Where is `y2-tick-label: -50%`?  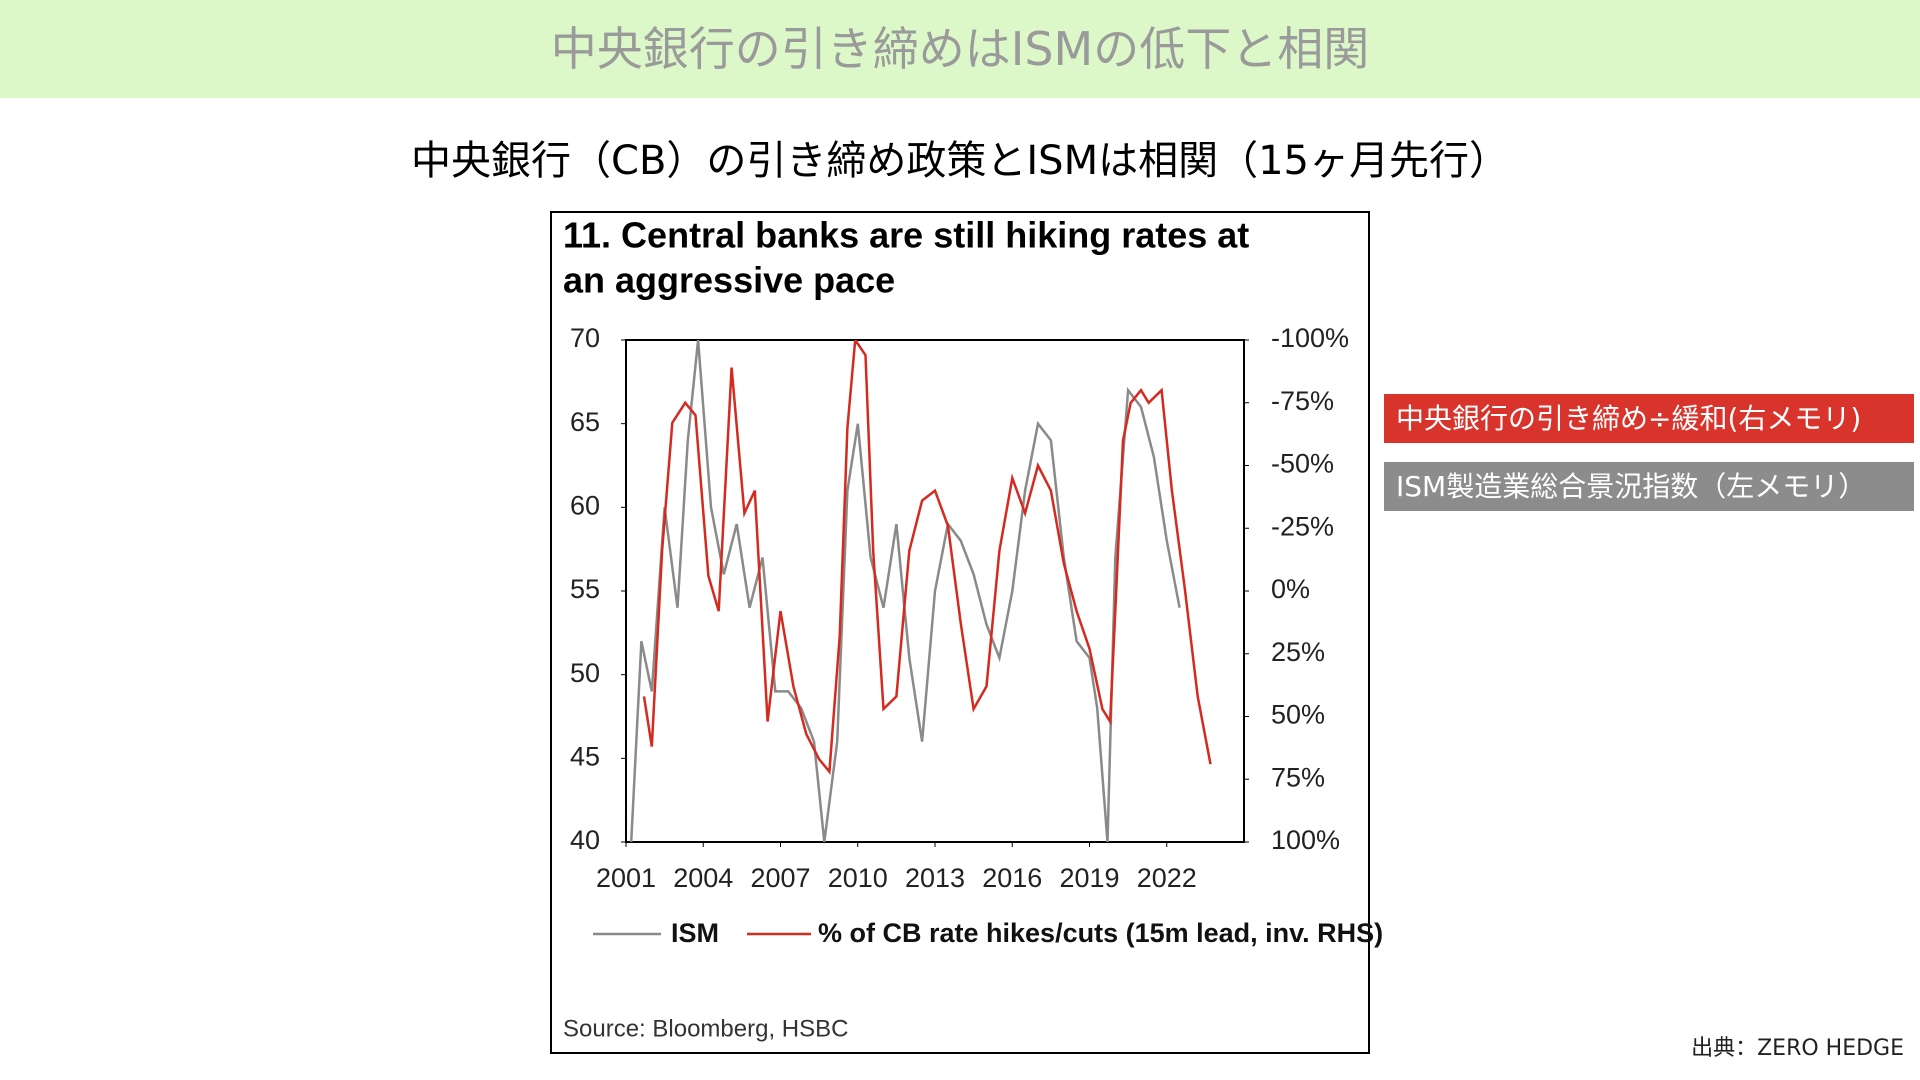
y2-tick-label: -50% is located at coordinates (1302, 464).